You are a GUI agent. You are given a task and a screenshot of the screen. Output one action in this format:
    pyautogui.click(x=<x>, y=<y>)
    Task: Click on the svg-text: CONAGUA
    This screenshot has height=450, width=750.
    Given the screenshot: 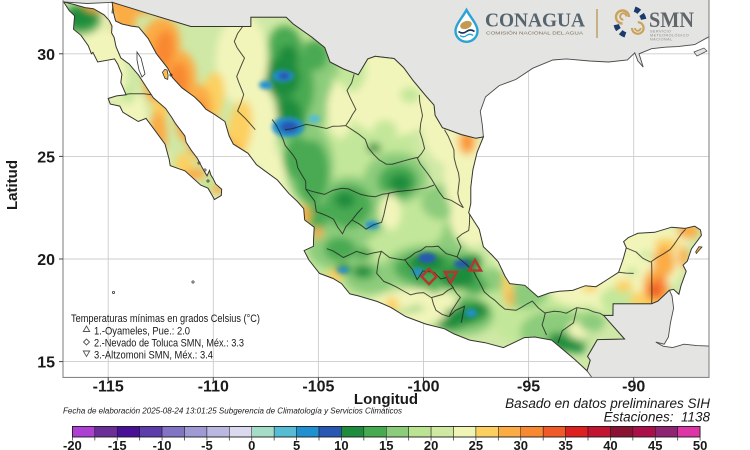 What is the action you would take?
    pyautogui.click(x=535, y=21)
    